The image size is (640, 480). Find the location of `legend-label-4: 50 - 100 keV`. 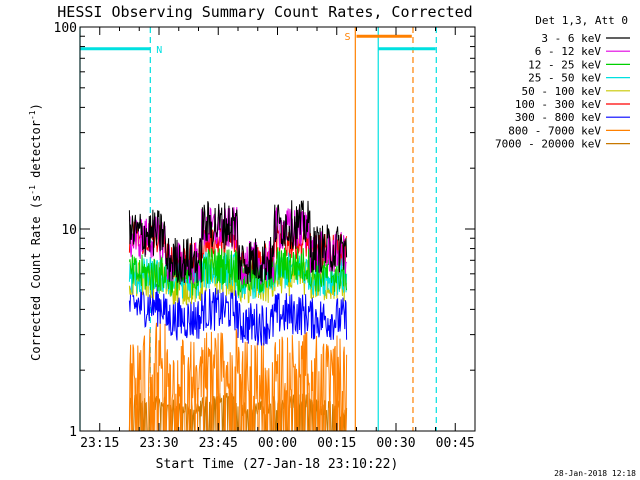

legend-label-4: 50 - 100 keV is located at coordinates (562, 91).